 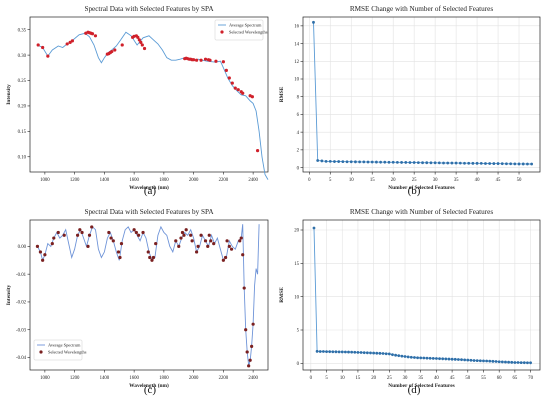 What do you see at coordinates (414, 390) in the screenshot?
I see `panel-label: (d)` at bounding box center [414, 390].